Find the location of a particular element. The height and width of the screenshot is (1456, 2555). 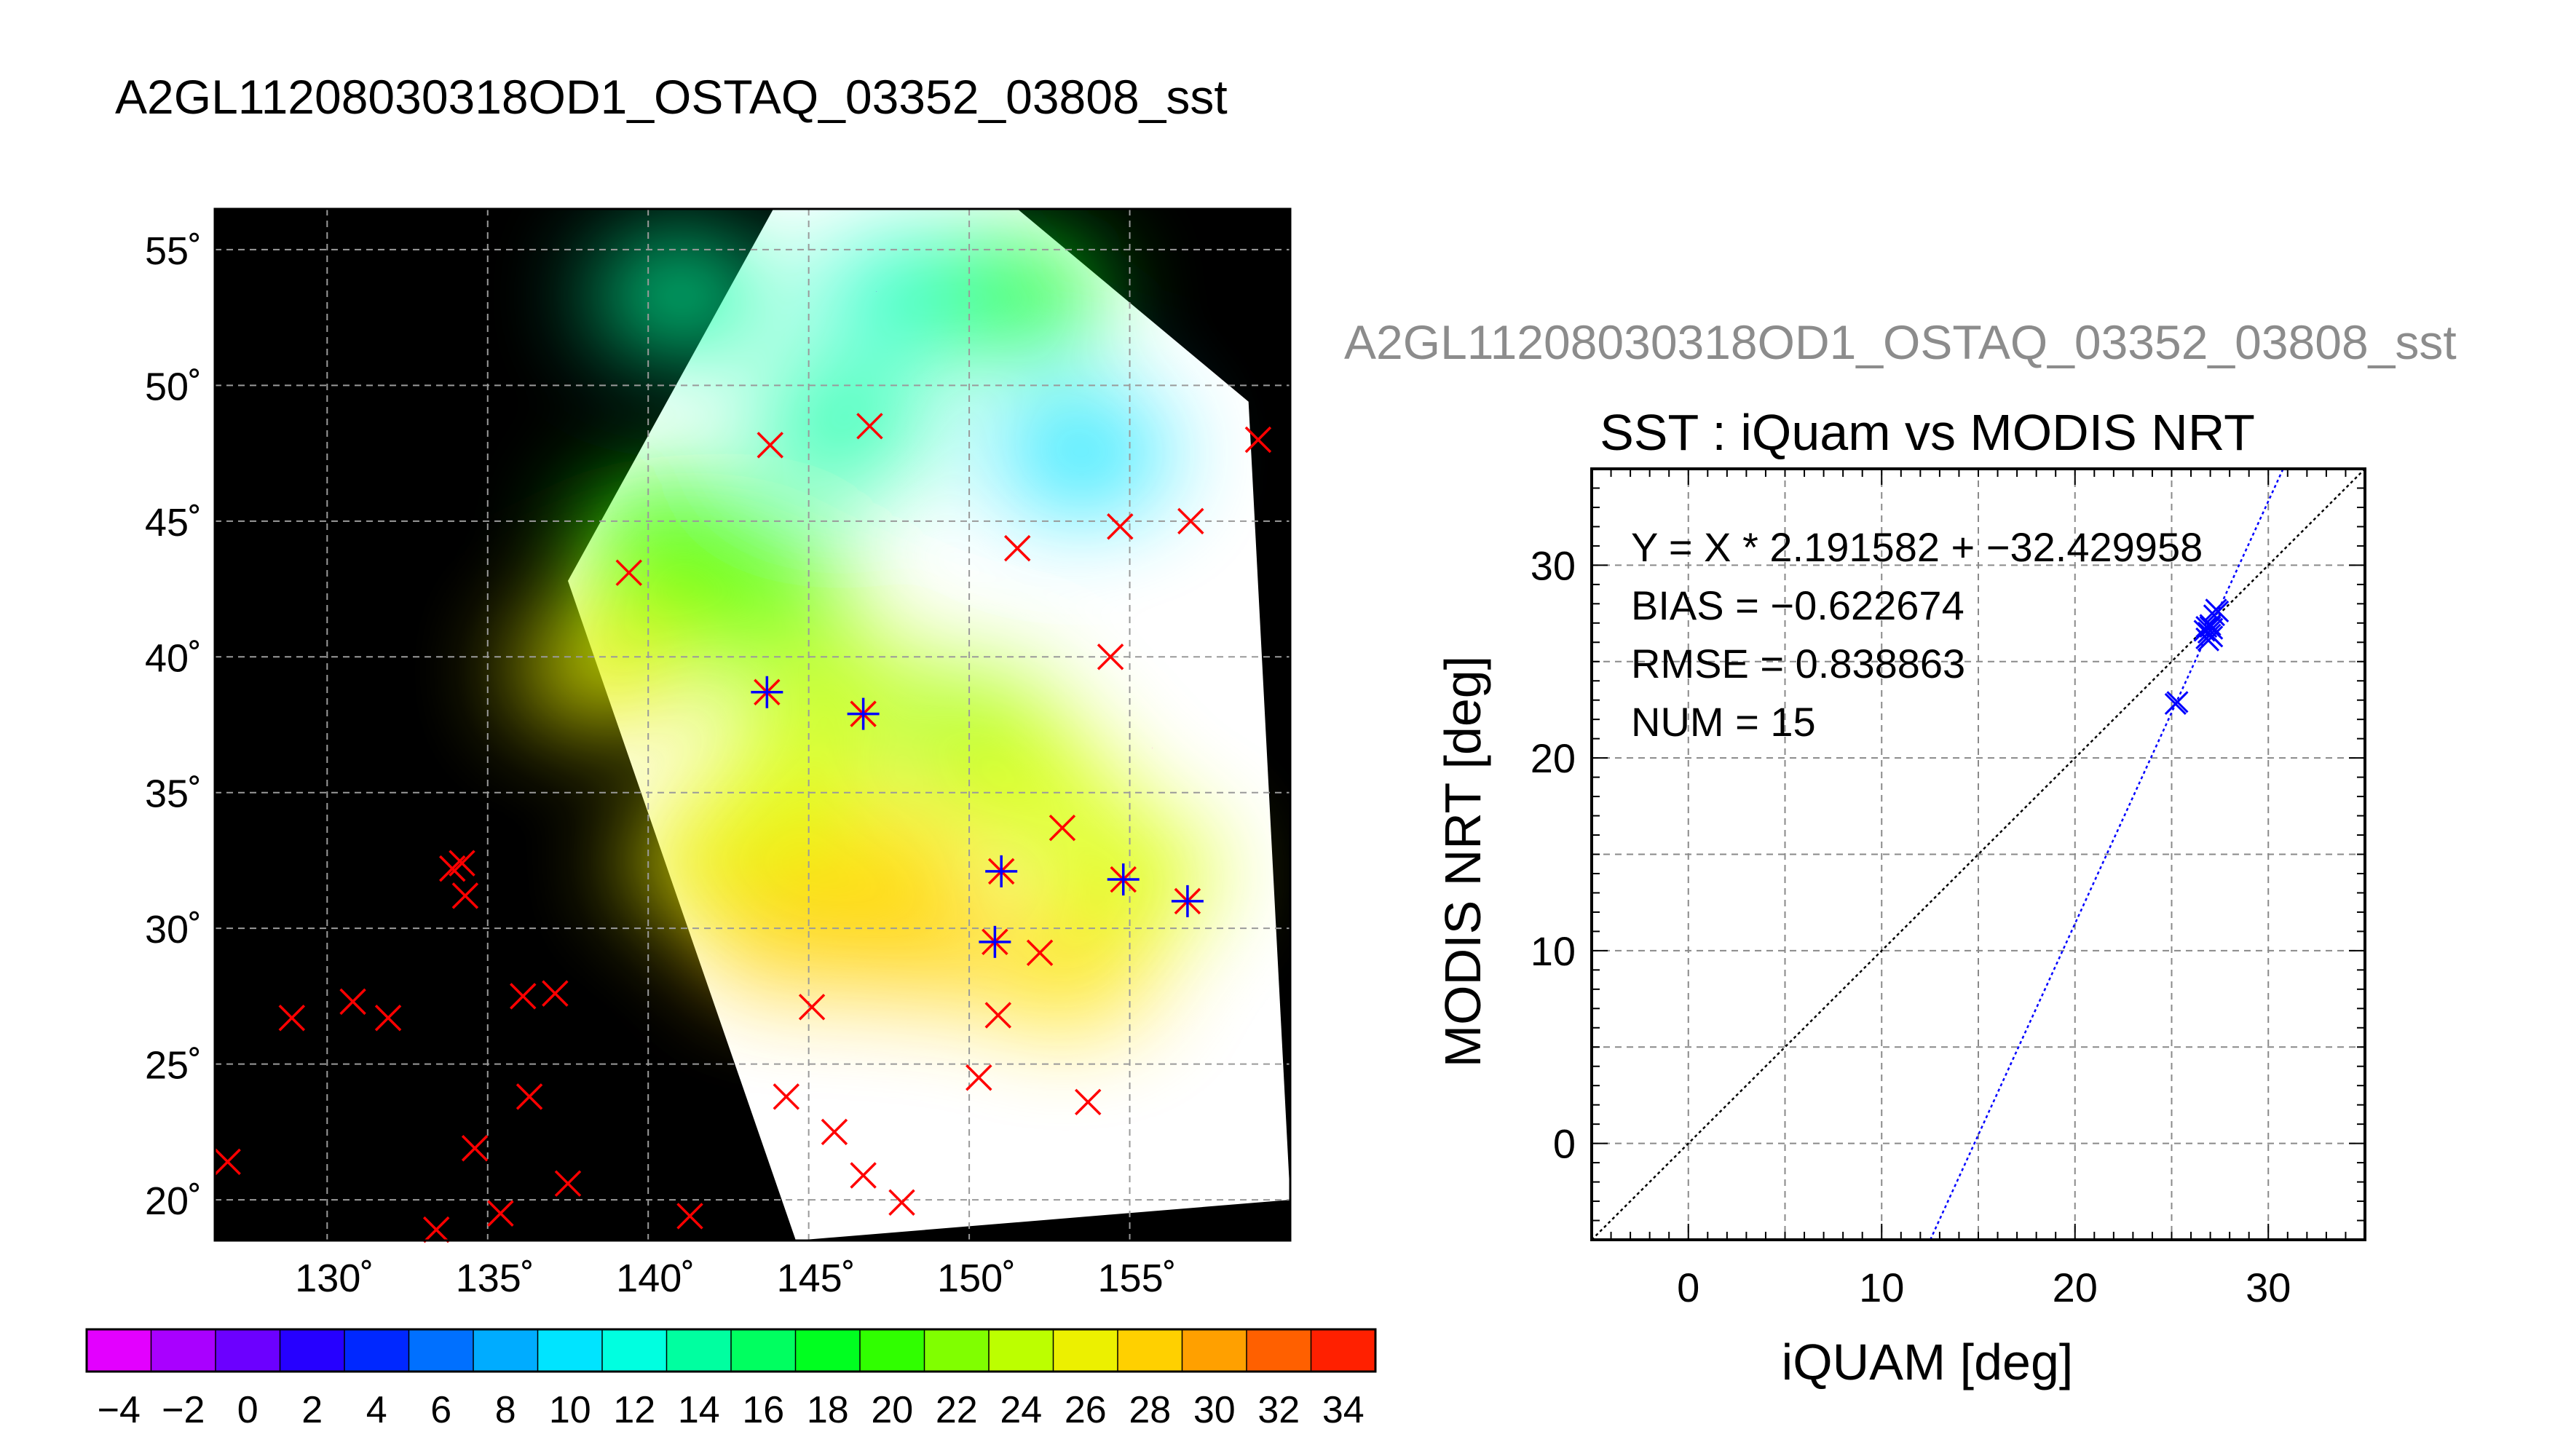

map-lat-tick-label: 40˚ is located at coordinates (173, 658).